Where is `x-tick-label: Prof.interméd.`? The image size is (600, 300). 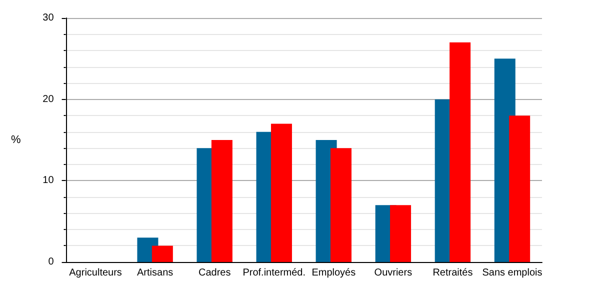 x-tick-label: Prof.interméd. is located at coordinates (274, 273).